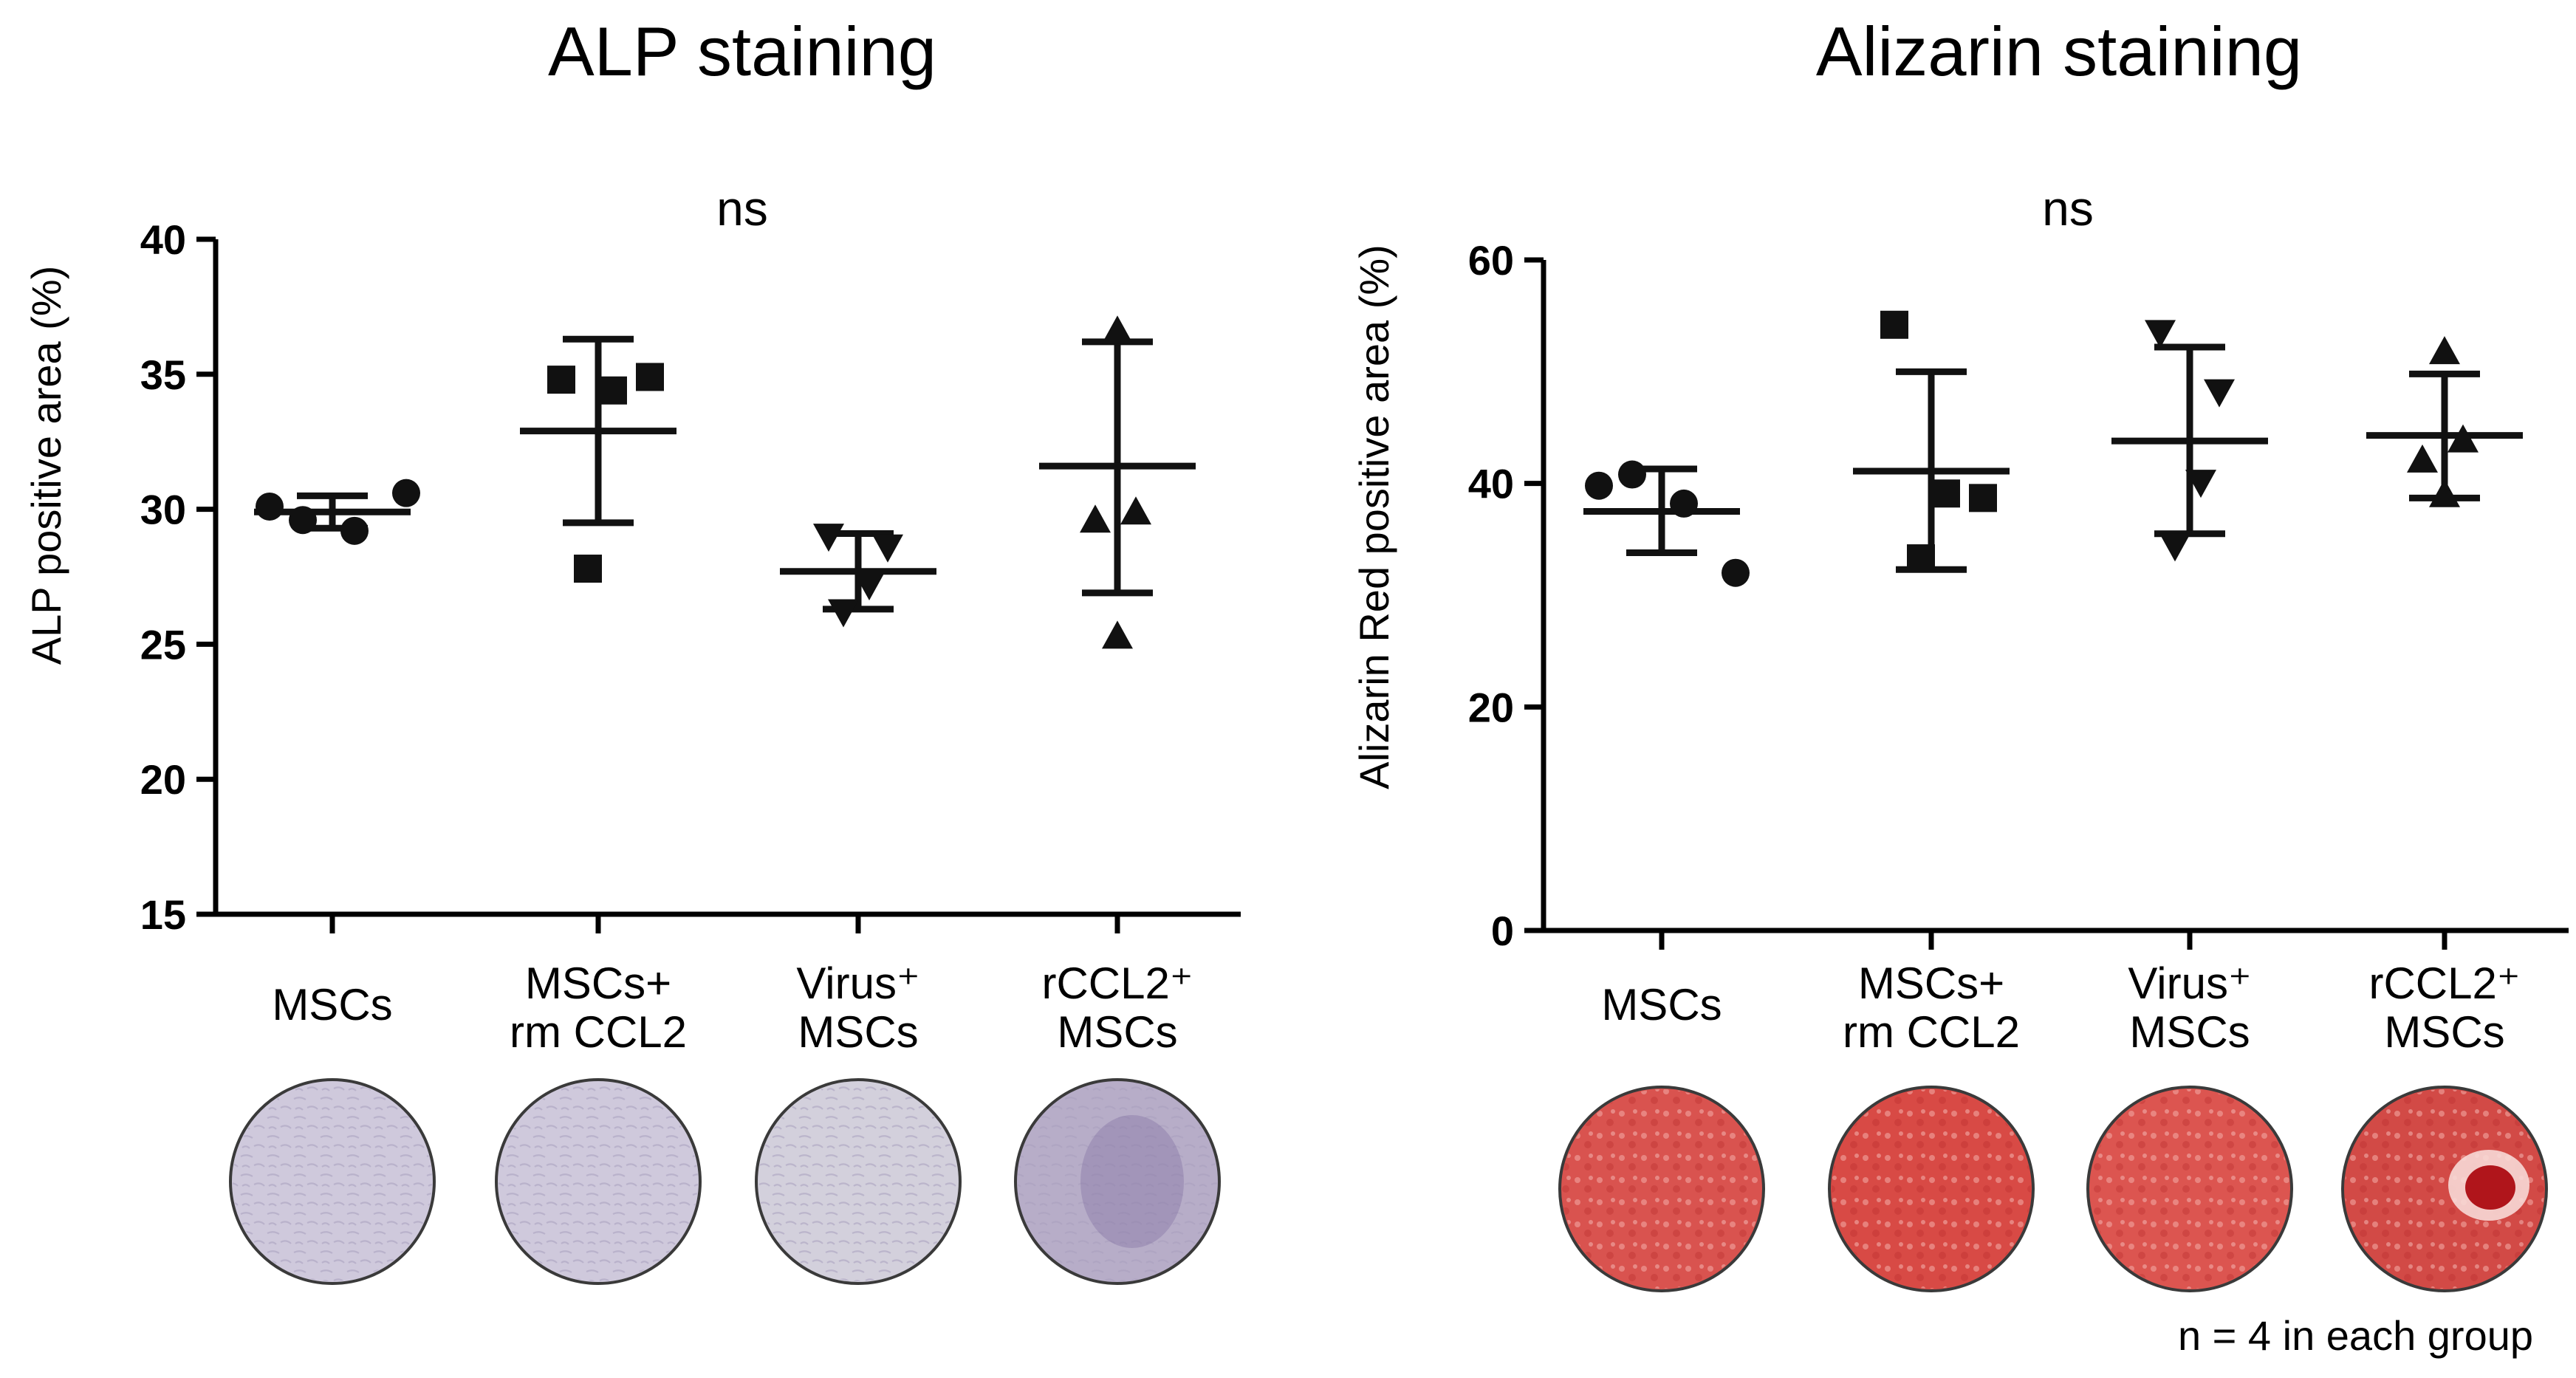 The height and width of the screenshot is (1378, 2576). Describe the element at coordinates (2490, 1187) in the screenshot. I see `alizarin-well-stain-region` at that location.